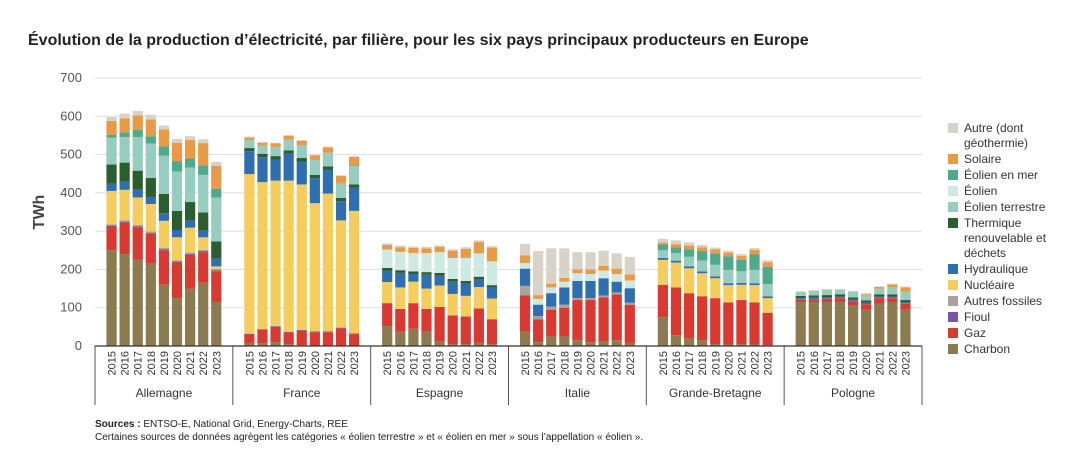  I want to click on y-tick-label: 500, so click(71, 154).